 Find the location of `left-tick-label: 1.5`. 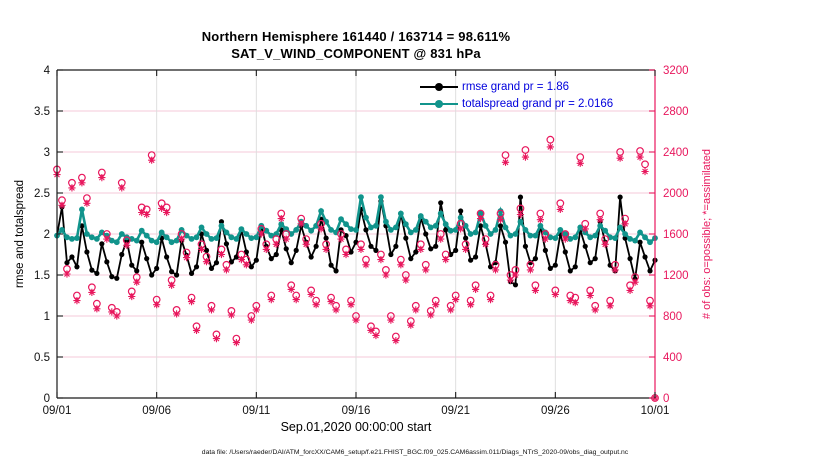

left-tick-label: 1.5 is located at coordinates (42, 276).